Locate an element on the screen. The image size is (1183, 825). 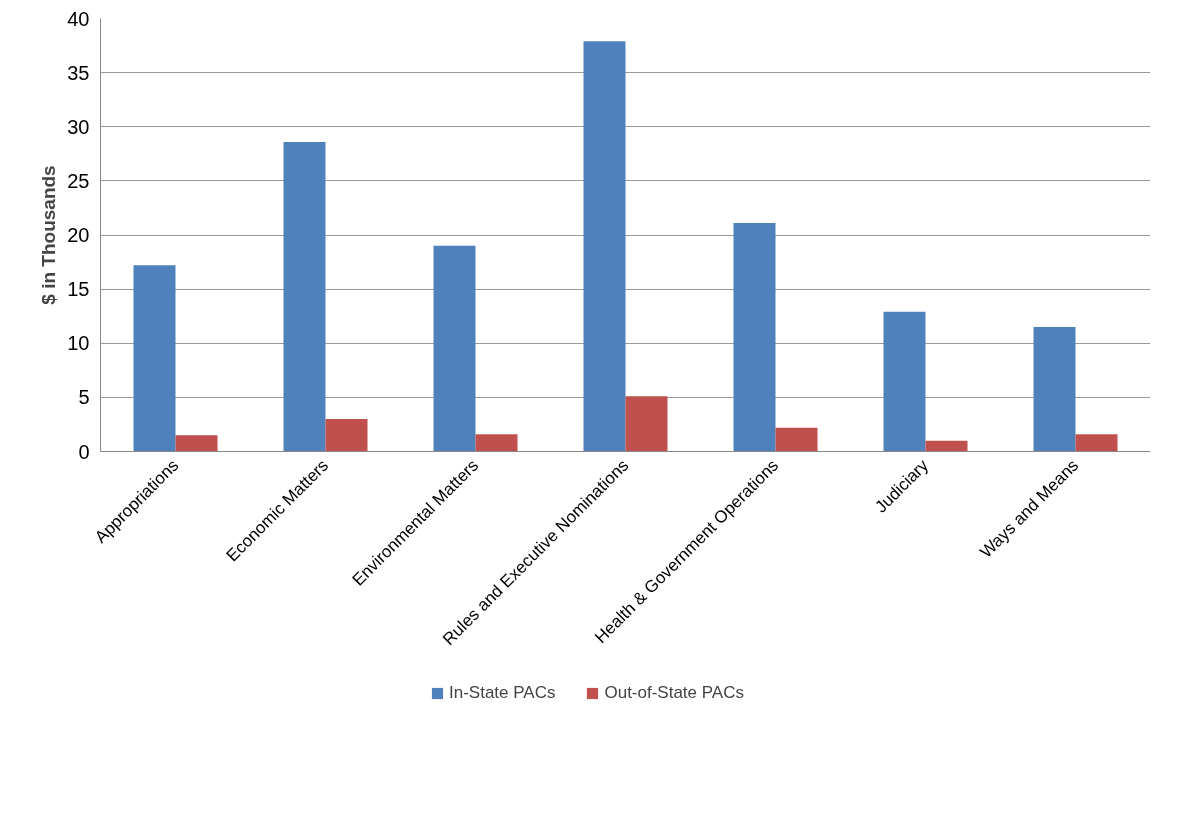
legend-label: In-State PACs is located at coordinates (502, 693).